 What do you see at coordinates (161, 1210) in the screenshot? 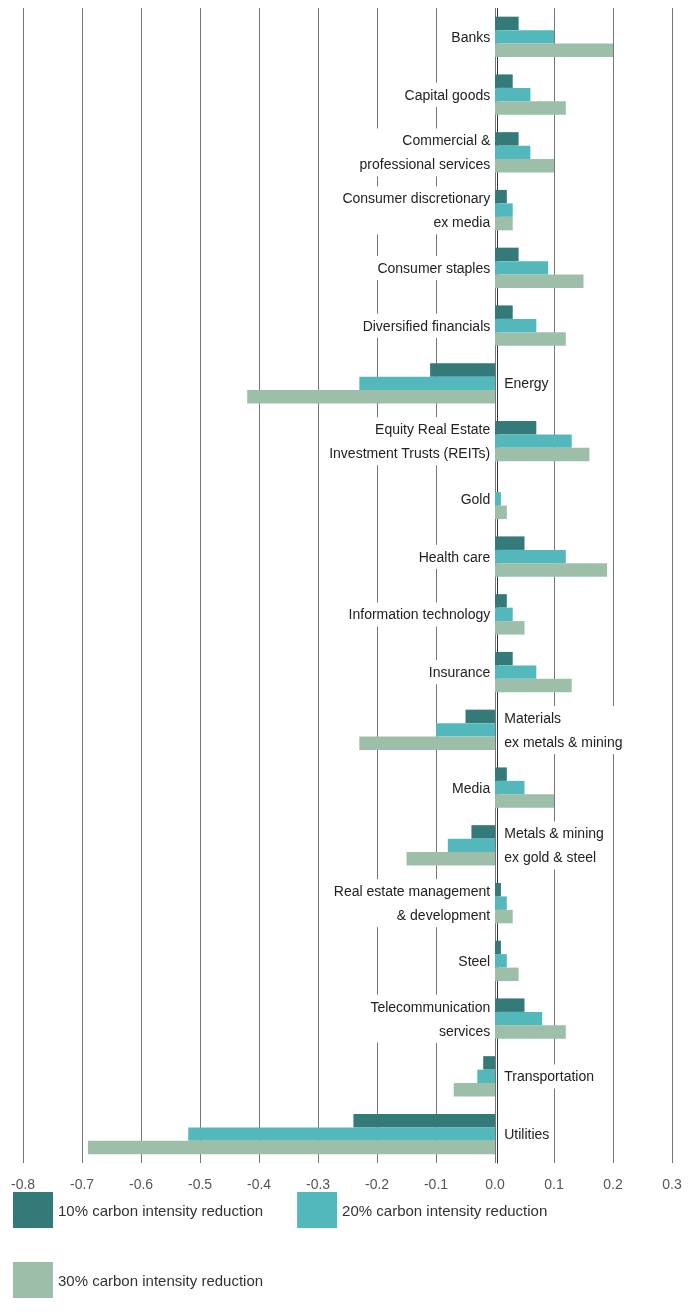
I see `legend-label: 10% carbon intensity reduction` at bounding box center [161, 1210].